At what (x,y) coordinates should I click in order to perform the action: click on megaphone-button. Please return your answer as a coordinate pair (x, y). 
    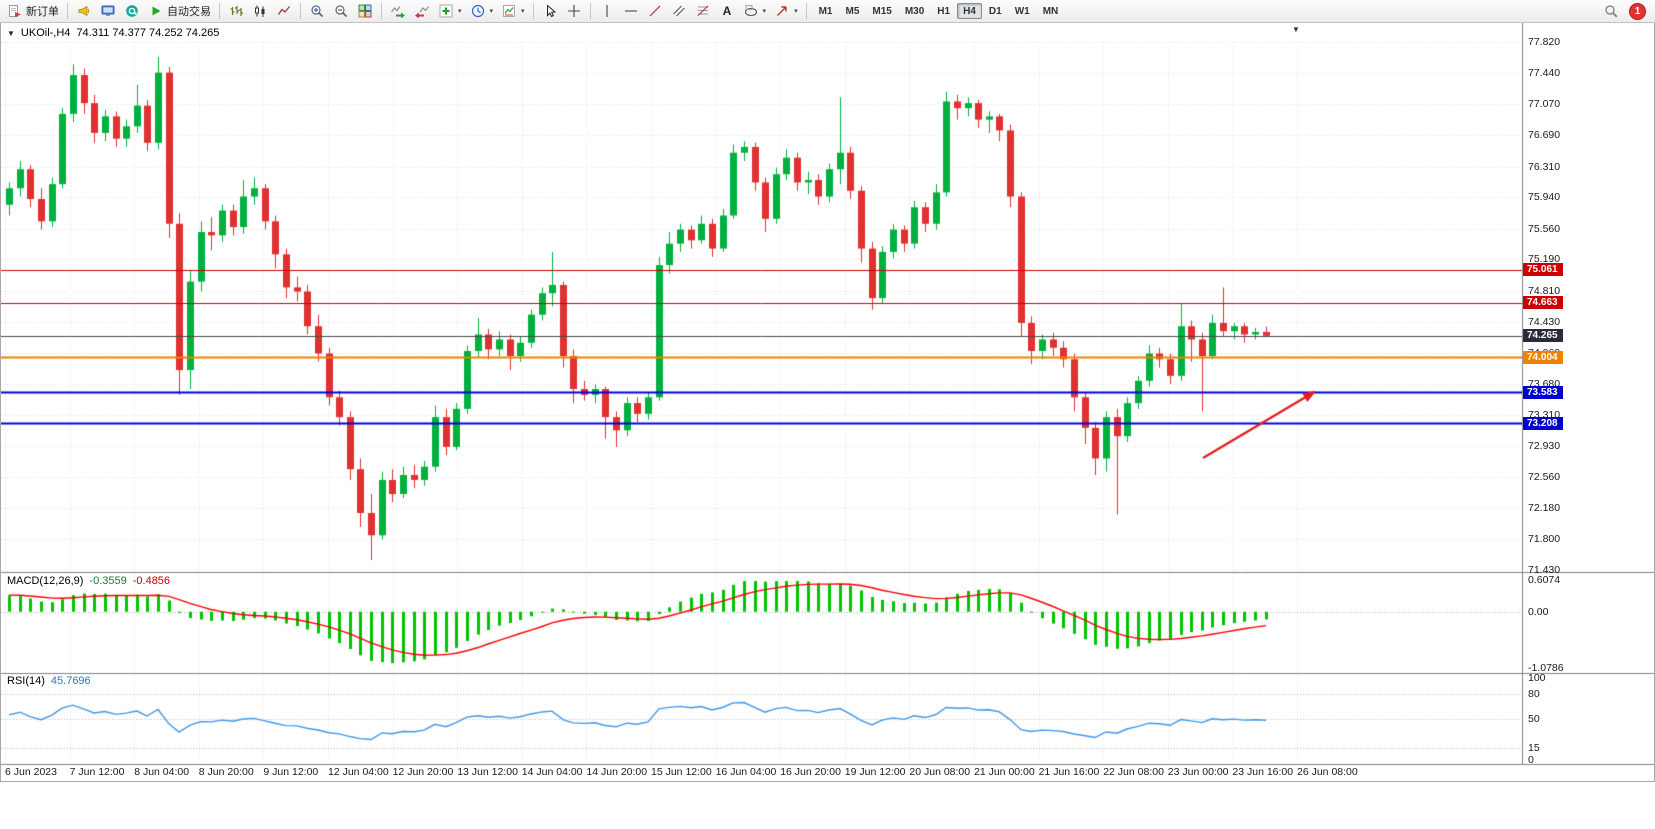
    Looking at the image, I should click on (84, 11).